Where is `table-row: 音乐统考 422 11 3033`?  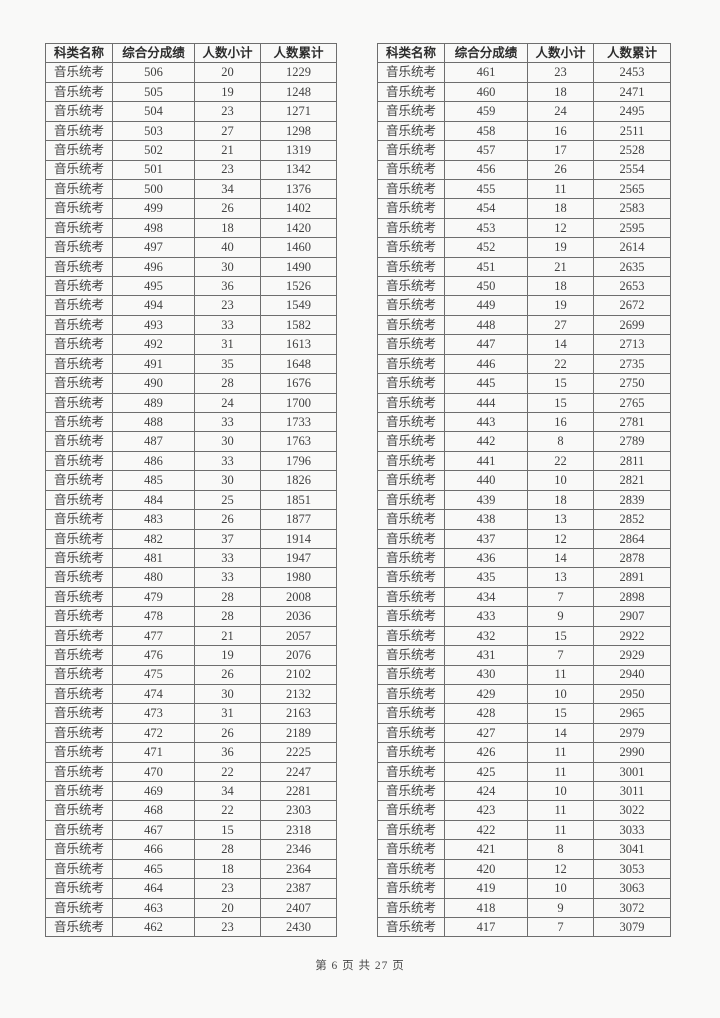 table-row: 音乐统考 422 11 3033 is located at coordinates (524, 830).